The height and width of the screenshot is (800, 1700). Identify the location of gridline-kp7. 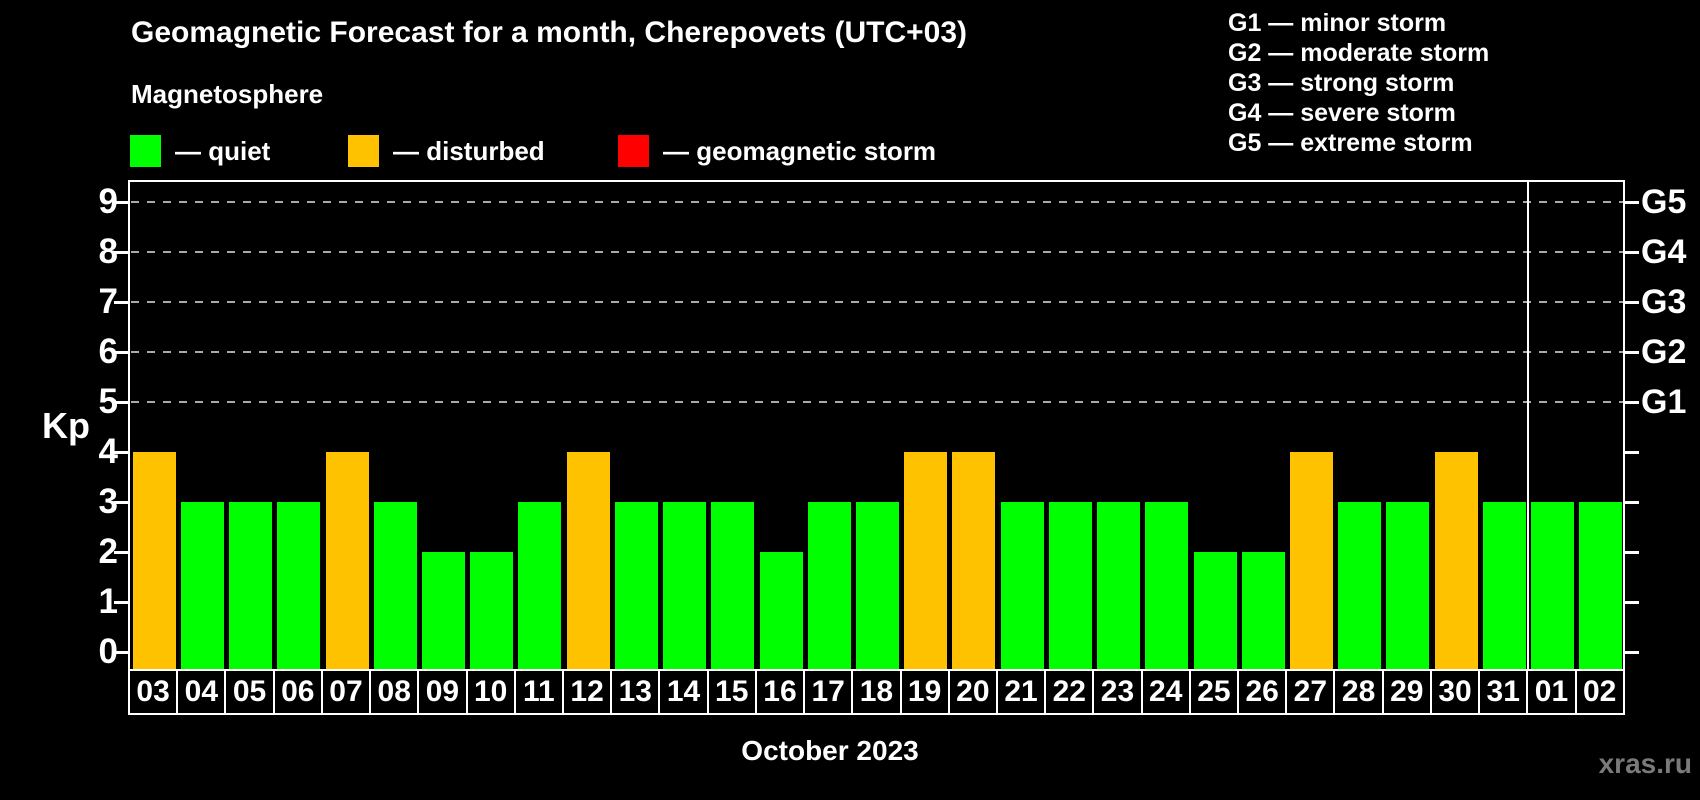
(877, 302).